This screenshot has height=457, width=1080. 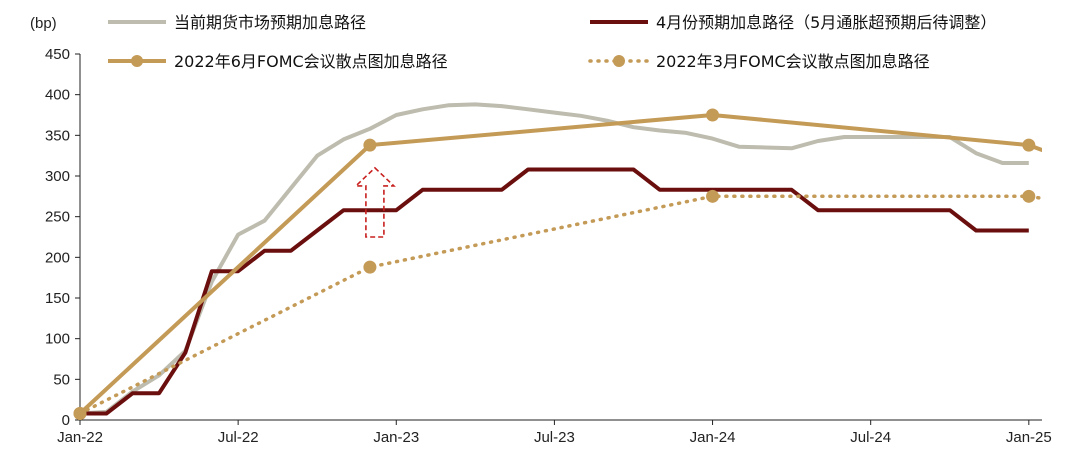 I want to click on y-tick-label: 250, so click(x=57, y=217).